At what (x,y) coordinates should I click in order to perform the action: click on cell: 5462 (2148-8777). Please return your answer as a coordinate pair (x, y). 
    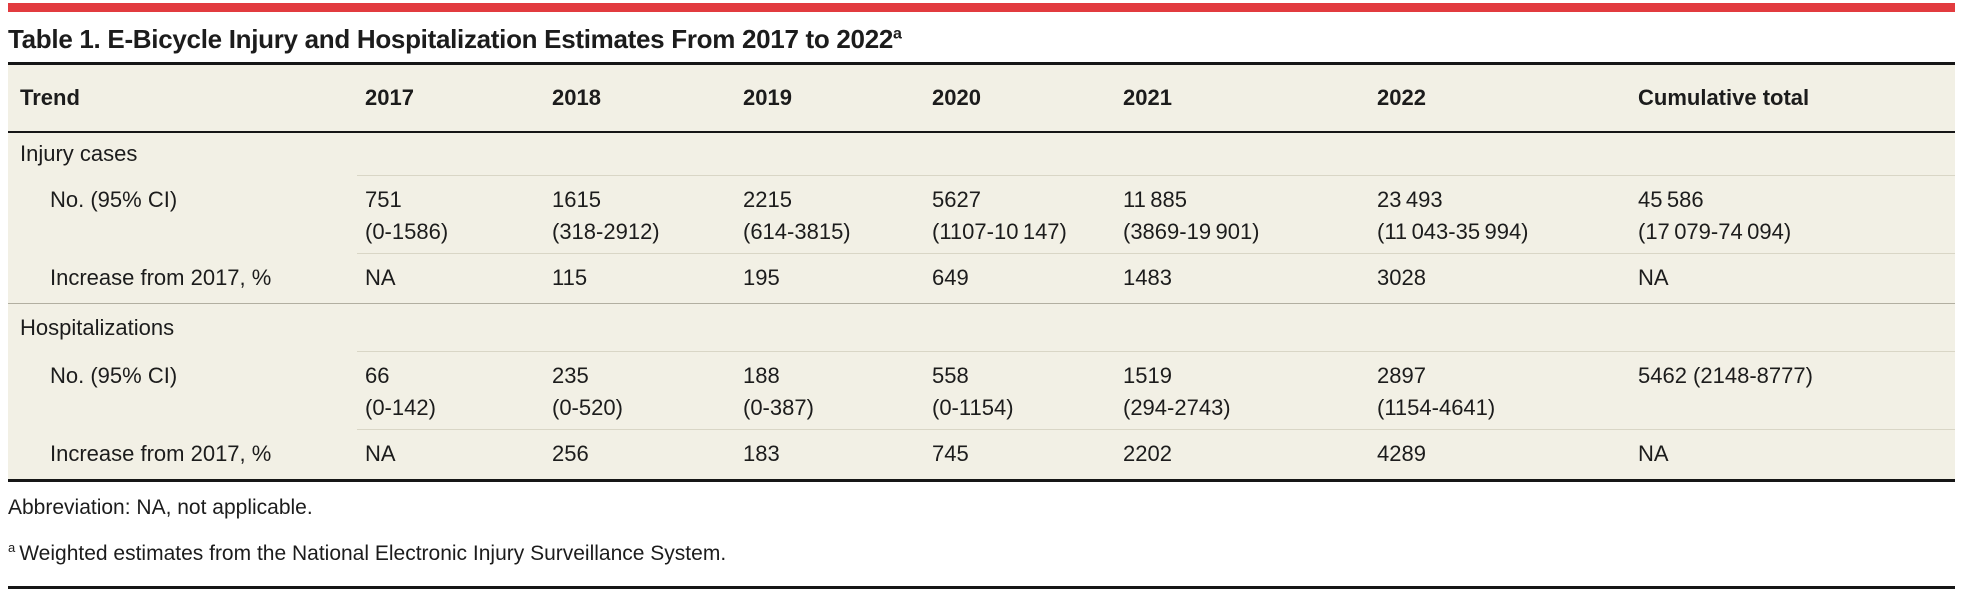
    Looking at the image, I should click on (1792, 390).